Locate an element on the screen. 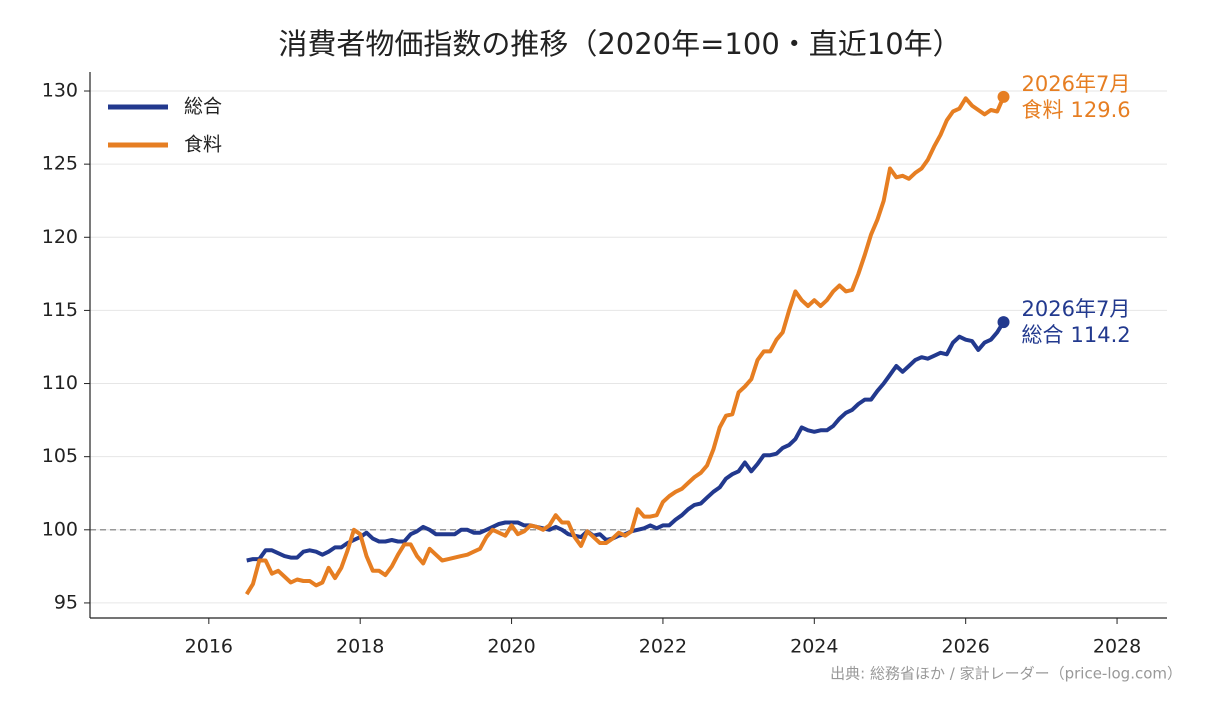  x-tick-label: 2028 is located at coordinates (1117, 647).